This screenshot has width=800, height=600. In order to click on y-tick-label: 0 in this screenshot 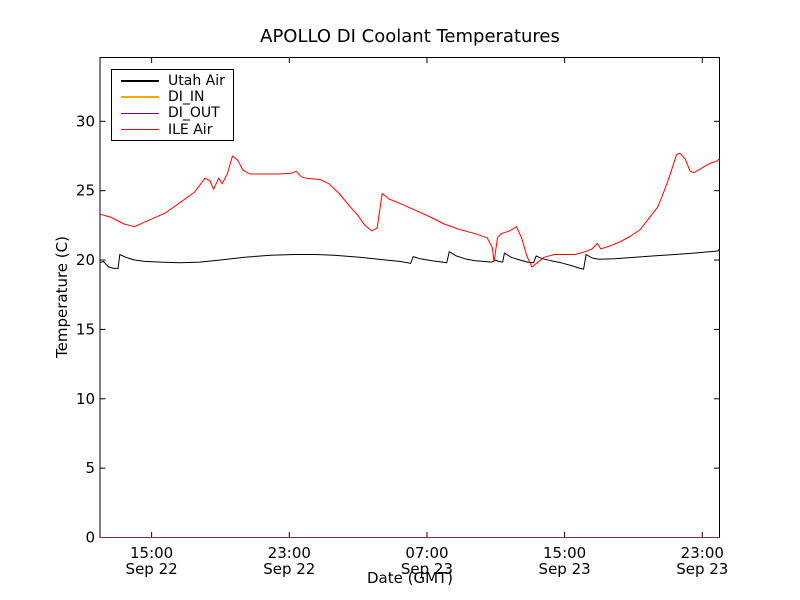, I will do `click(90, 538)`.